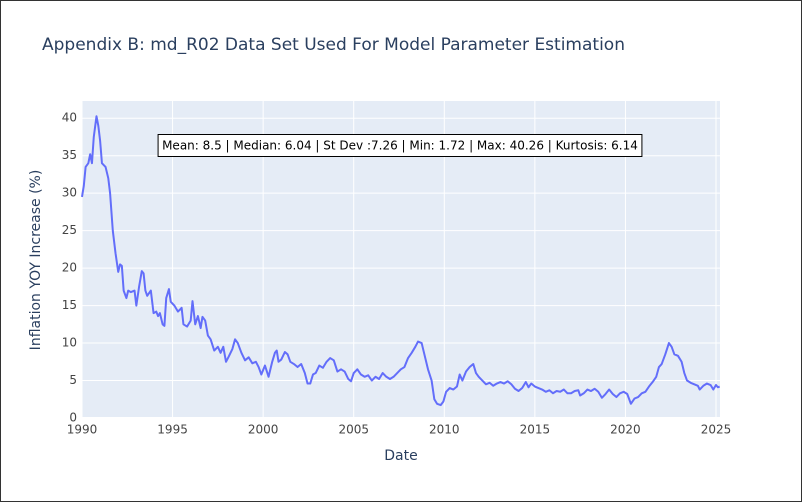  Describe the element at coordinates (69, 230) in the screenshot. I see `y-tick-label: 25` at that location.